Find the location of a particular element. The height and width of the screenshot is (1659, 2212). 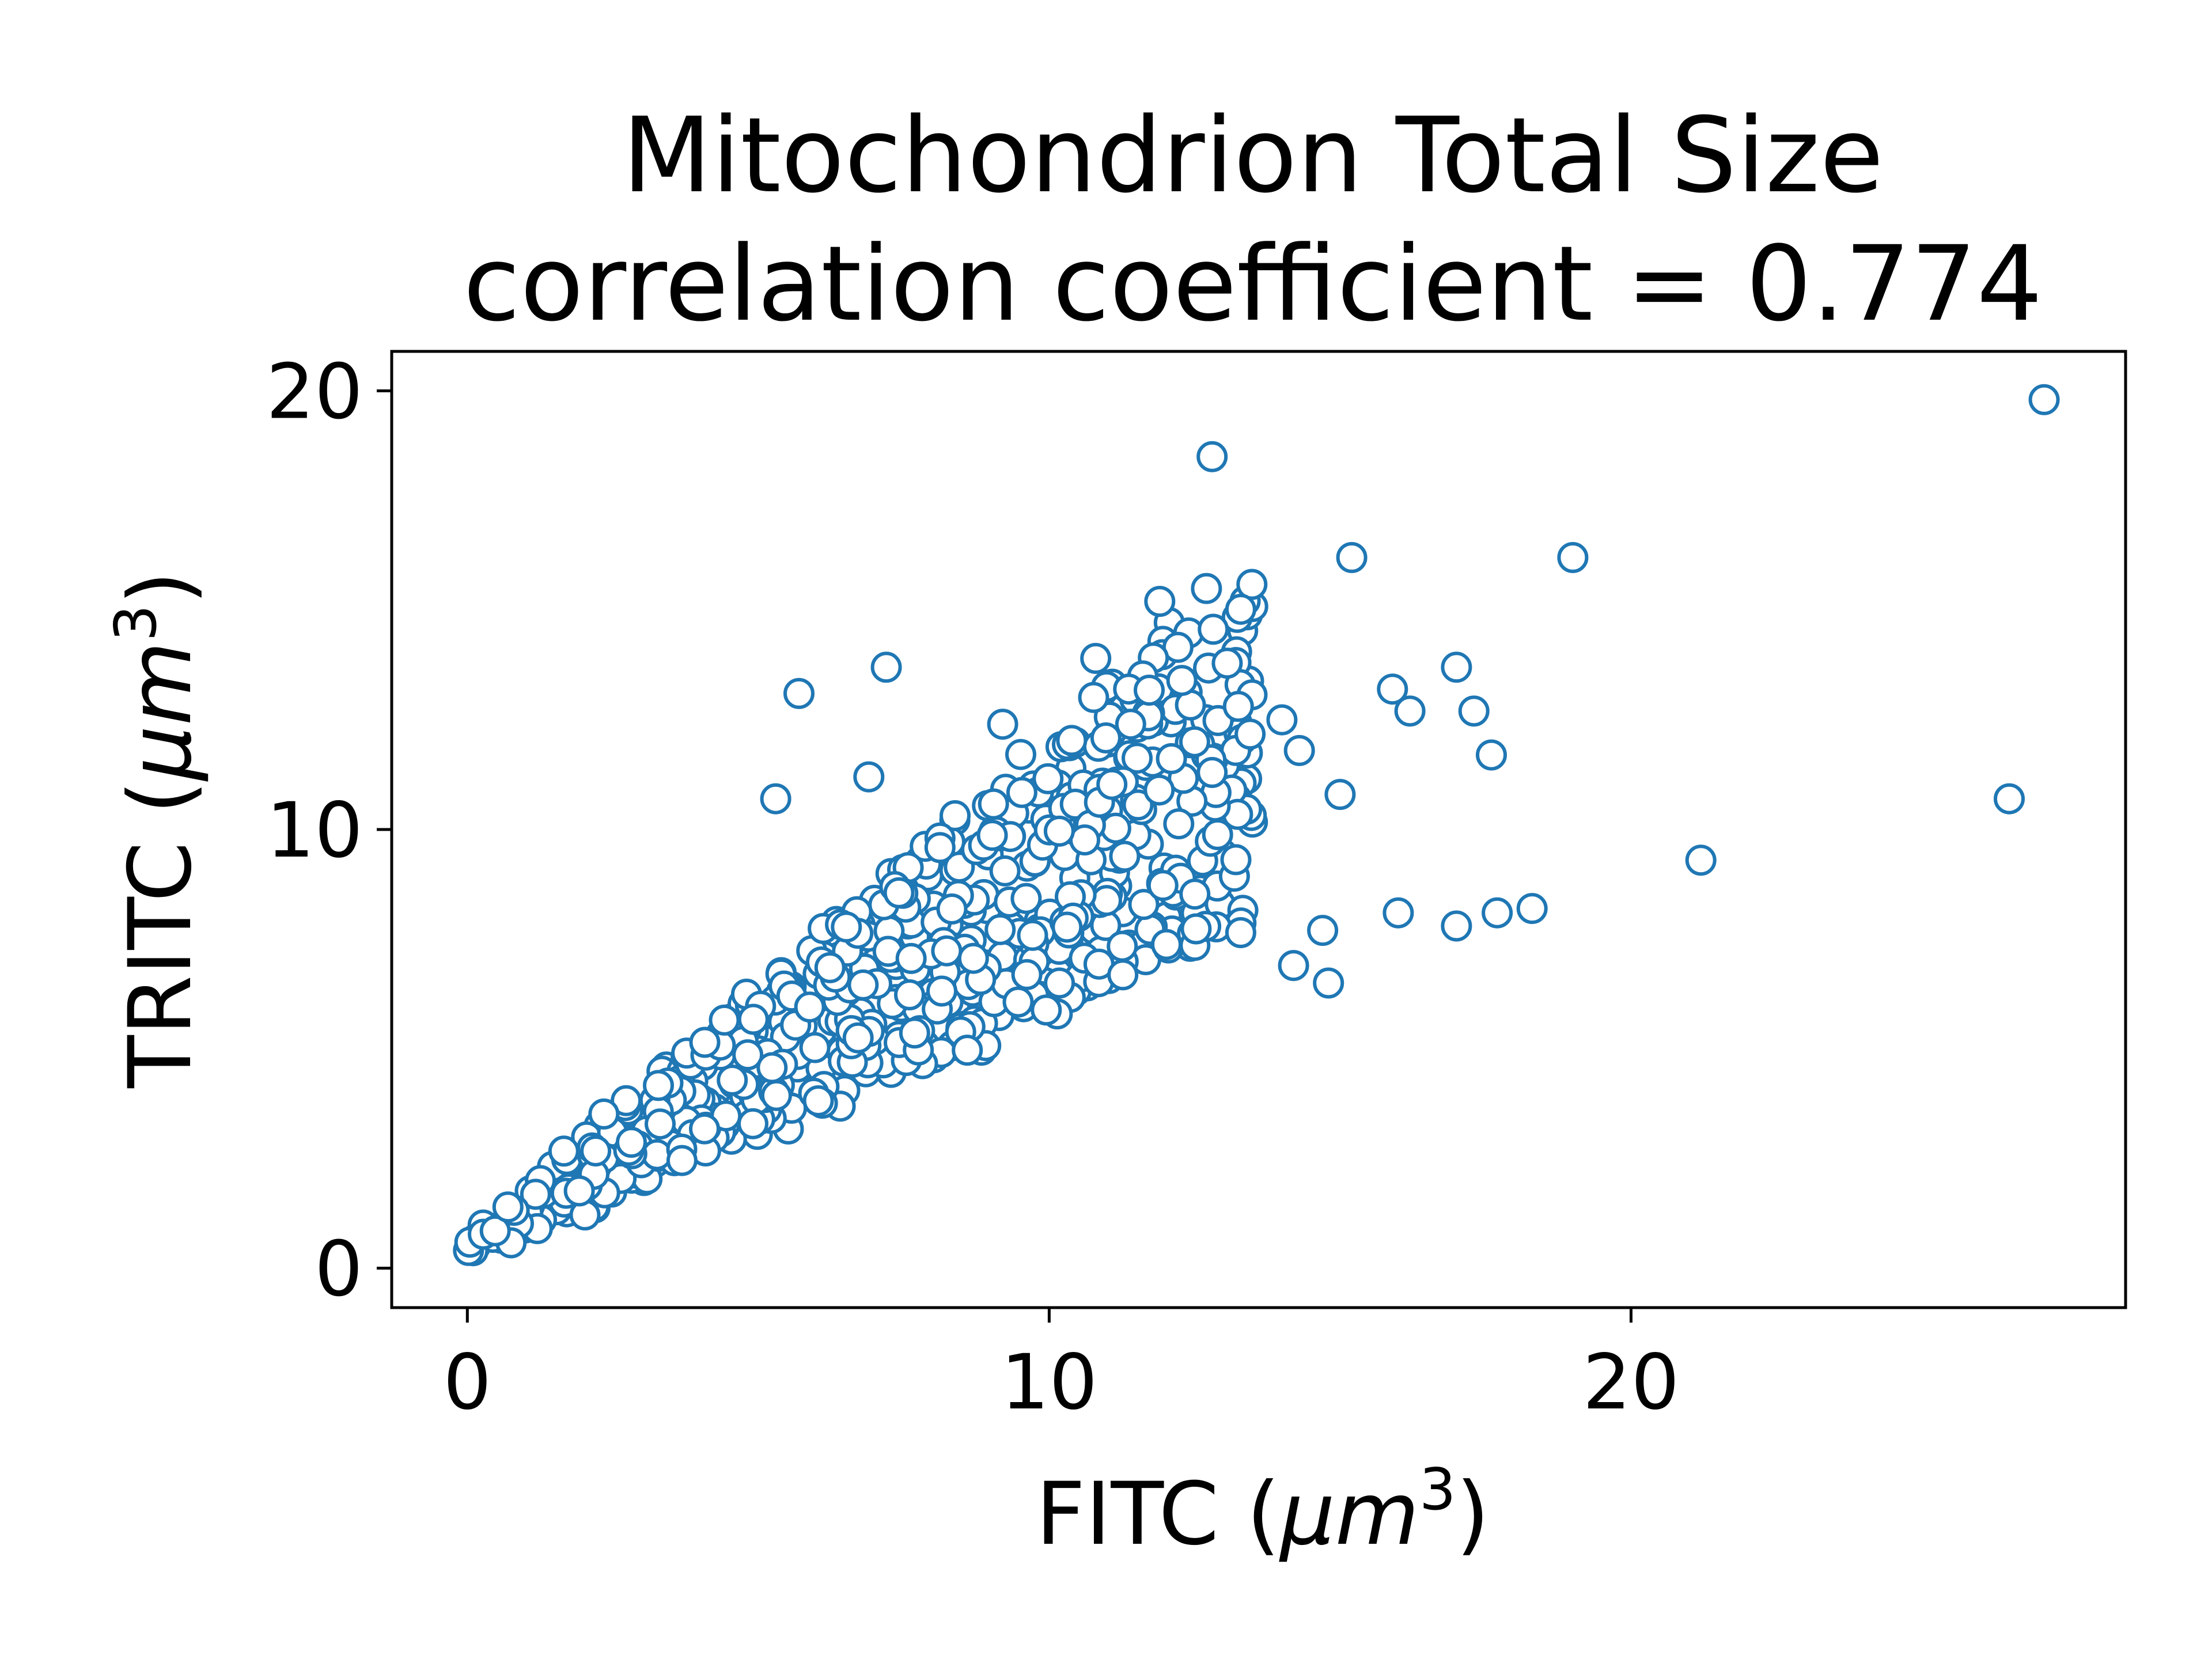

y-axis-label-unit: μm is located at coordinates (161, 711).